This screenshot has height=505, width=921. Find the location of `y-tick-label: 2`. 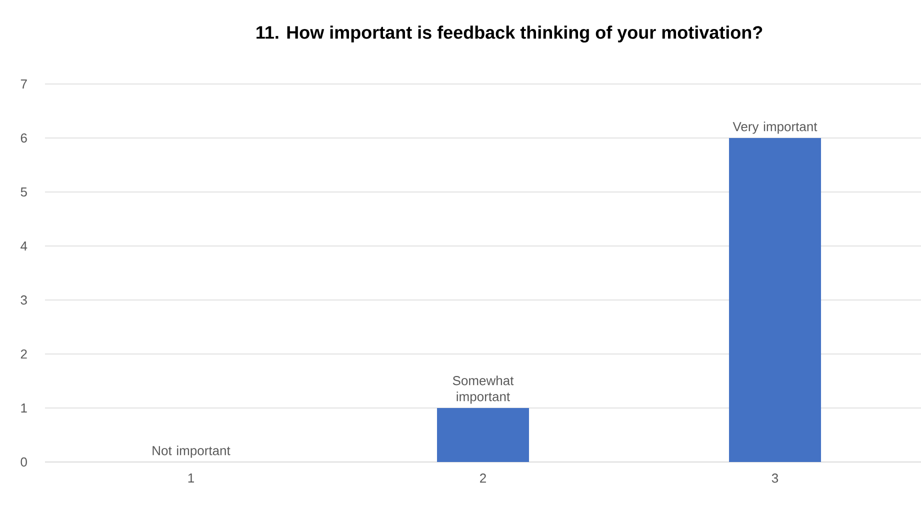

y-tick-label: 2 is located at coordinates (23, 354).